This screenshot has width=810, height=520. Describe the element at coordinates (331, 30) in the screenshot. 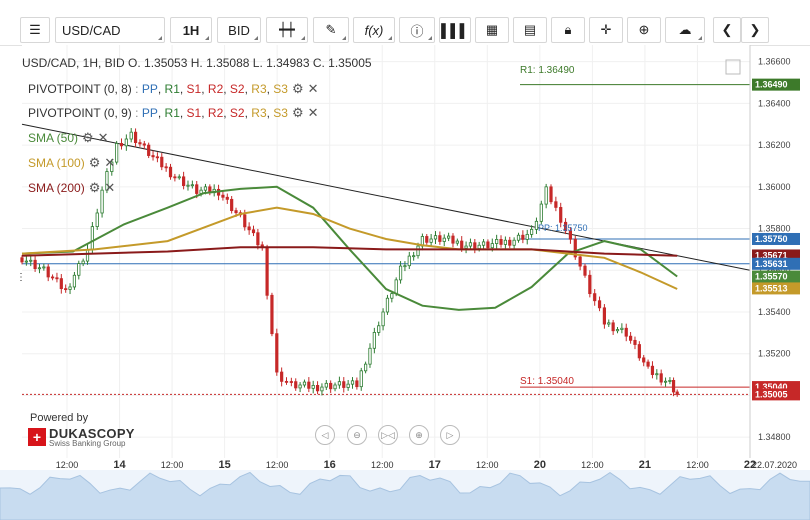

I see `draw-button: ✎` at that location.